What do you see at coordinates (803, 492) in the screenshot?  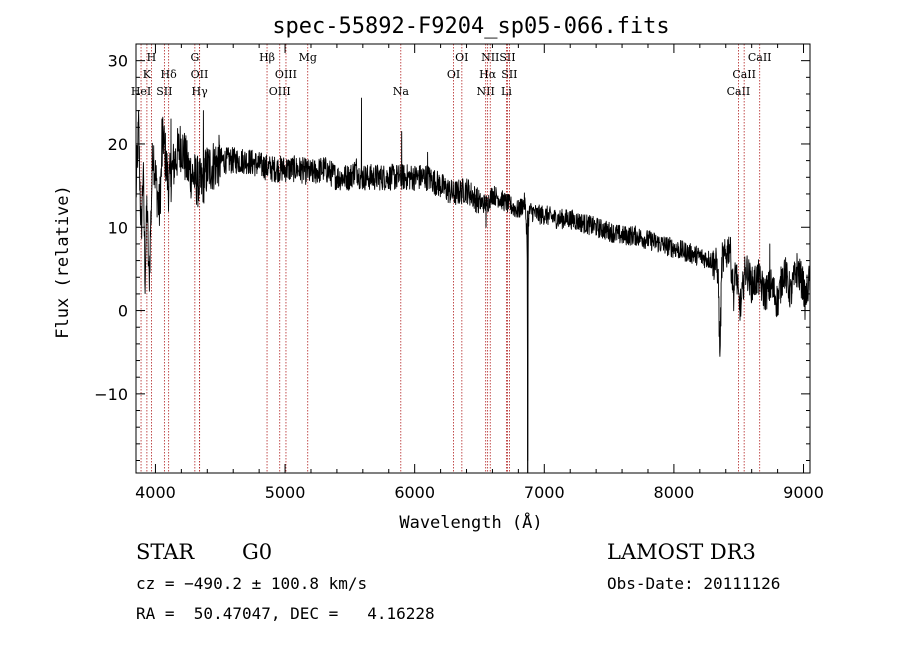 I see `x-tick-label: 9000` at bounding box center [803, 492].